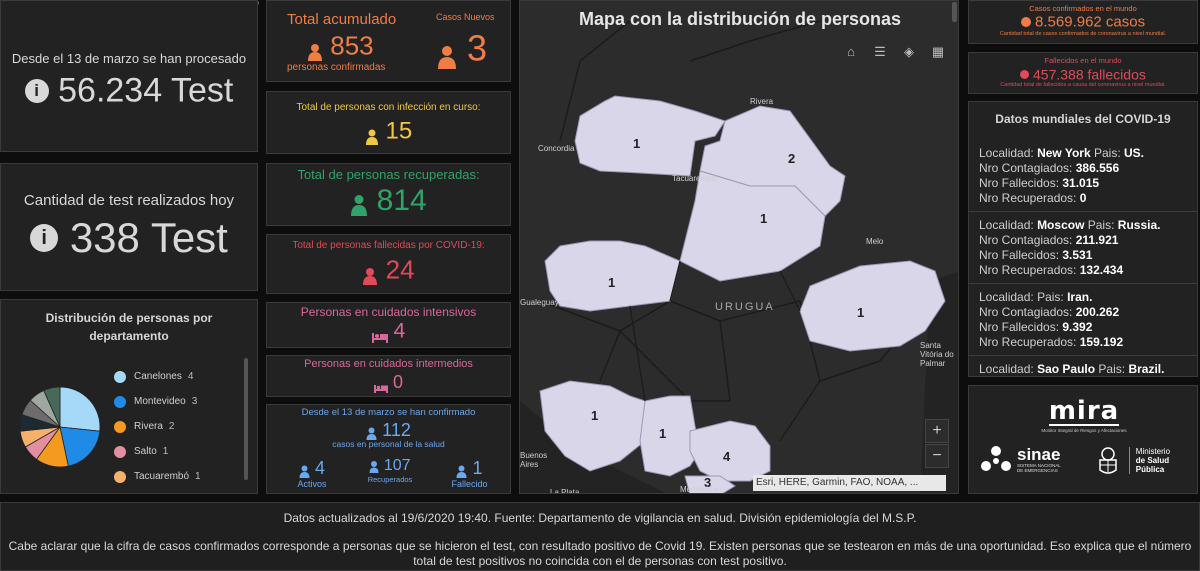 This screenshot has height=571, width=1200. I want to click on bed-icon, so click(380, 385).